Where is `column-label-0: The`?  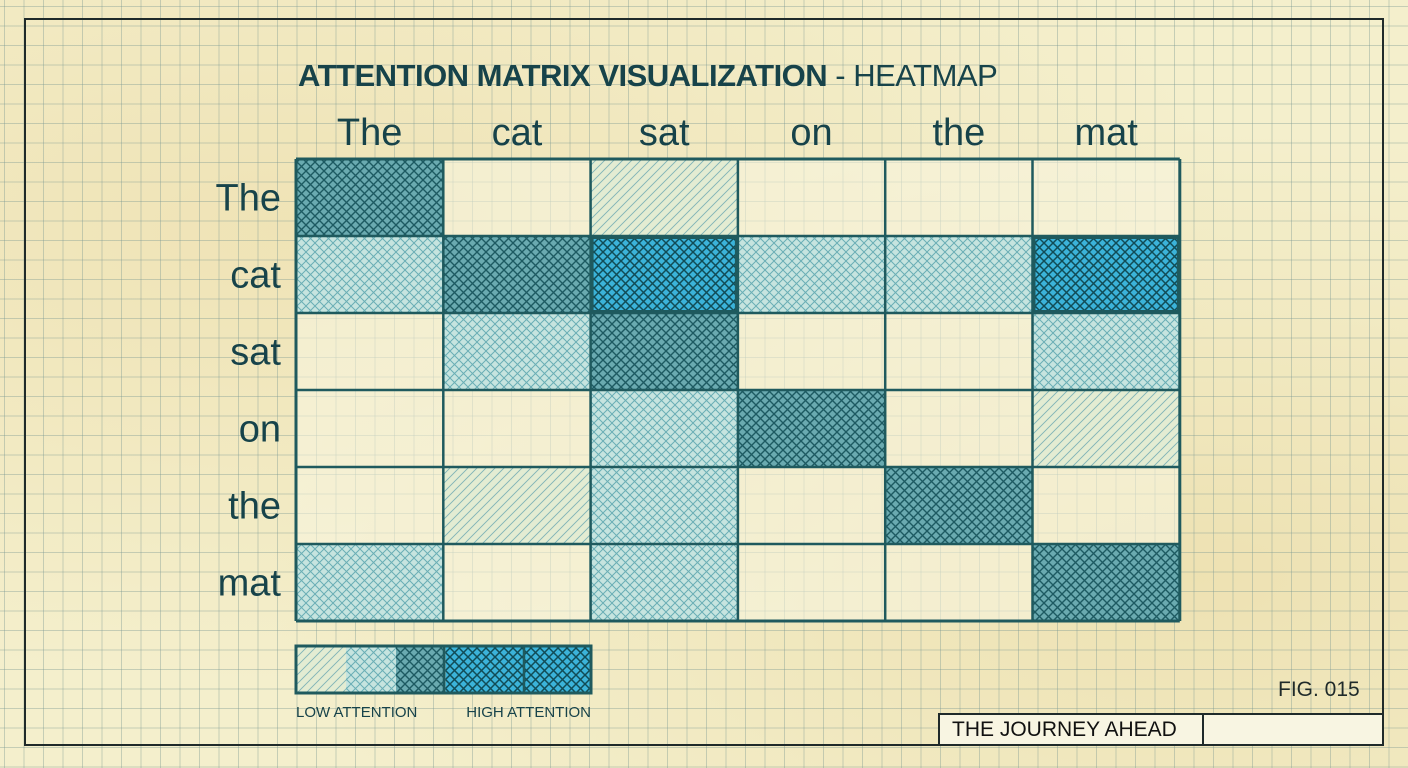
column-label-0: The is located at coordinates (369, 133).